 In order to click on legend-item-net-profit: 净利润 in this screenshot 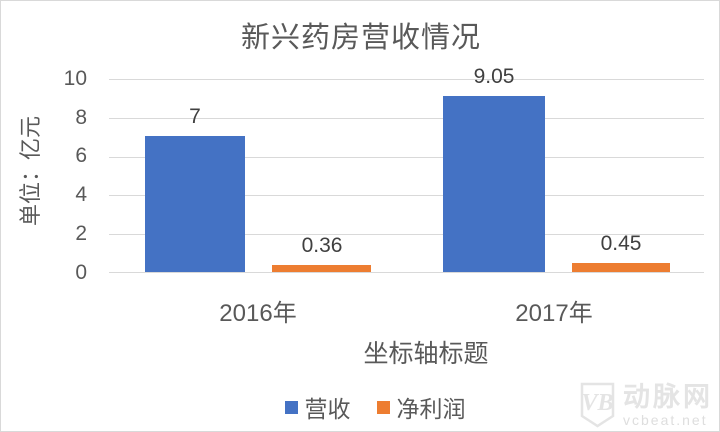, I will do `click(421, 407)`.